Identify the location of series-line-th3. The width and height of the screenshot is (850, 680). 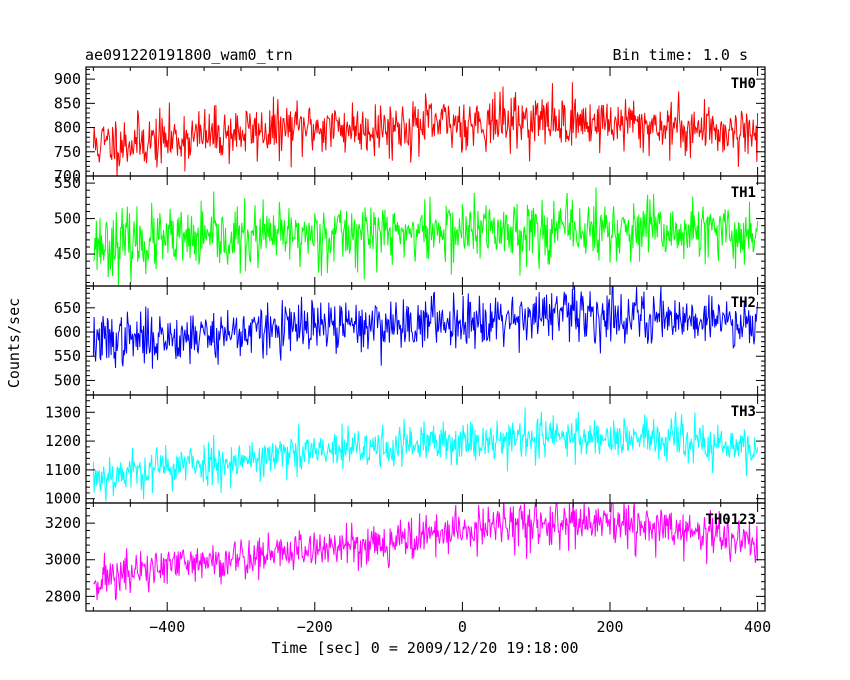
(425, 454).